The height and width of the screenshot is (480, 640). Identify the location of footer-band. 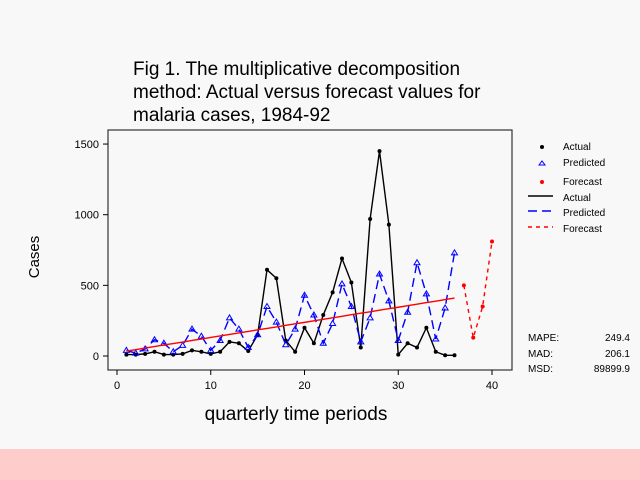
(320, 464).